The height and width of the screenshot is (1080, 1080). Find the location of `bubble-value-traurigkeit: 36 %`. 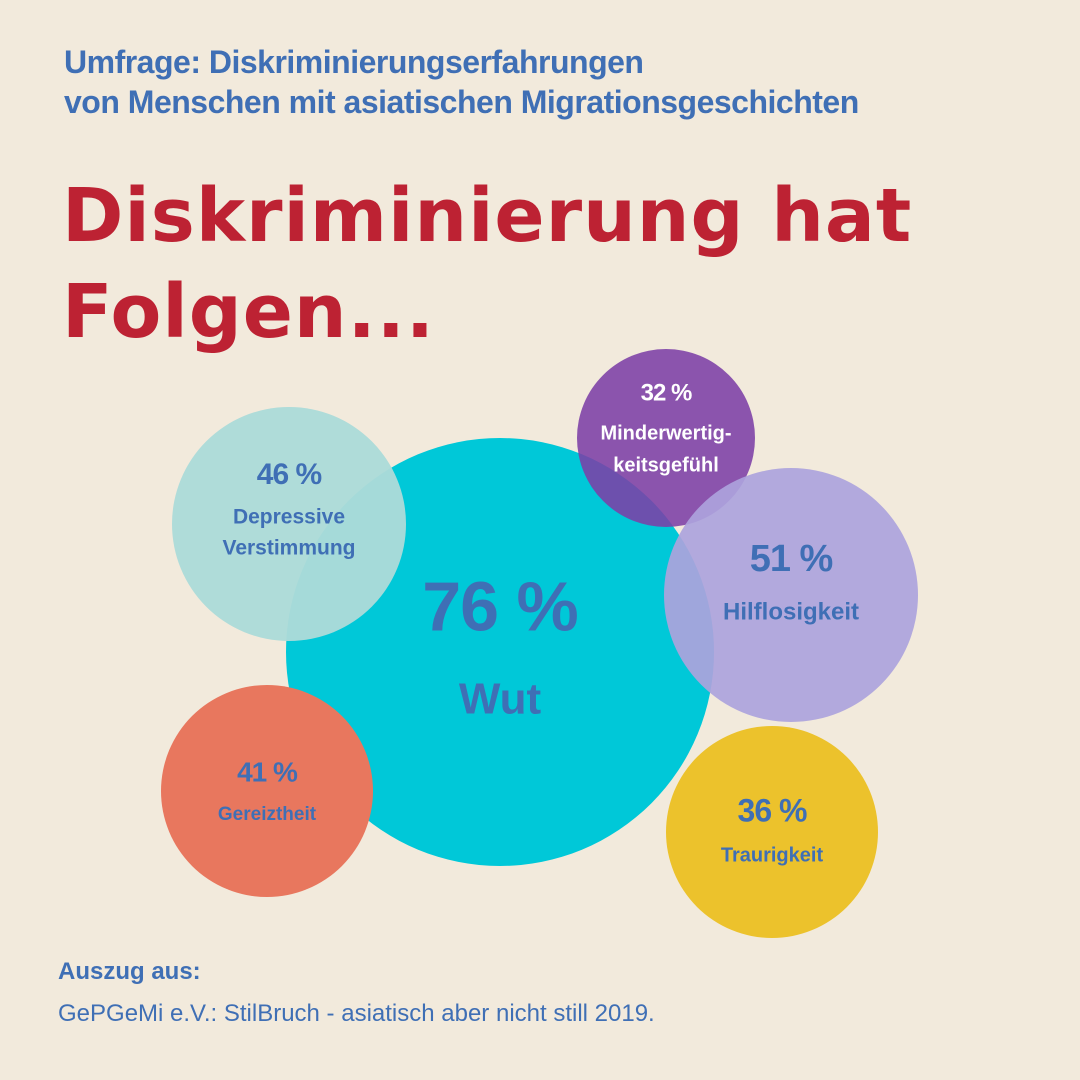

bubble-value-traurigkeit: 36 % is located at coordinates (772, 810).